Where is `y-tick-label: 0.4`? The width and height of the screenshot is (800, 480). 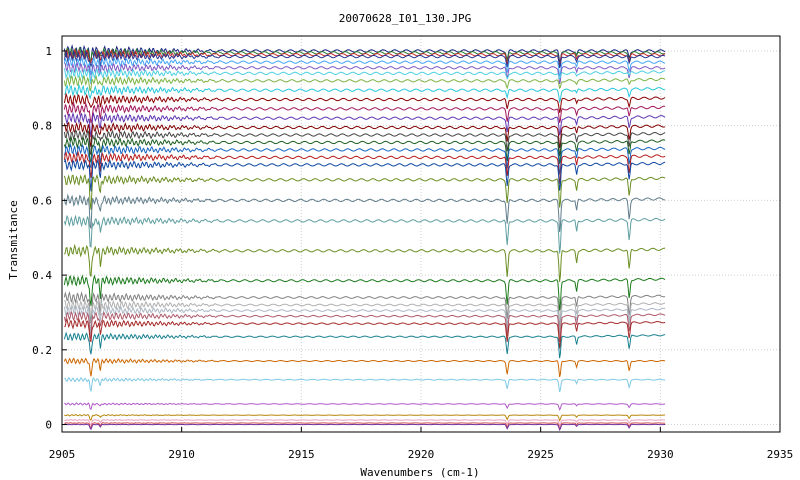
y-tick-label: 0.4 is located at coordinates (42, 275).